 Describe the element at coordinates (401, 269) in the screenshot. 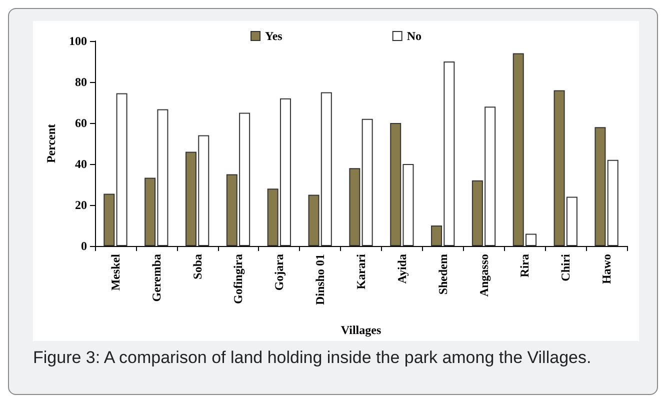

I see `x-tick-label: Ayida` at that location.